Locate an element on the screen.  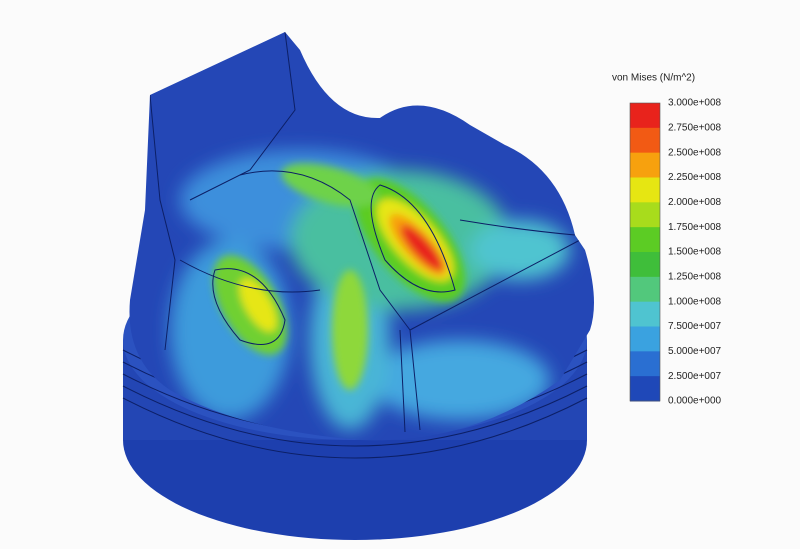
legend-title: von Mises (N/m^2) is located at coordinates (653, 78).